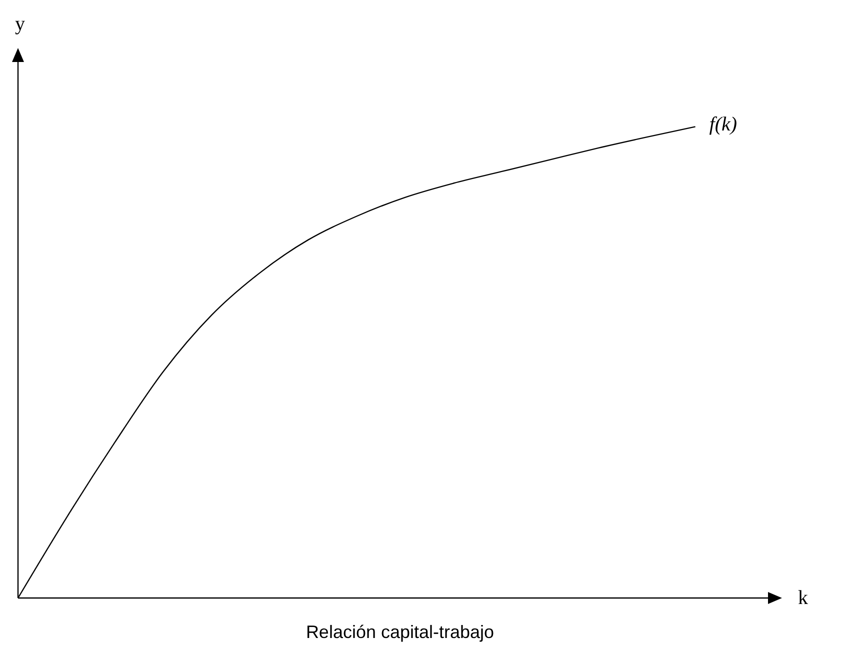 This screenshot has width=850, height=660. I want to click on text: k, so click(803, 598).